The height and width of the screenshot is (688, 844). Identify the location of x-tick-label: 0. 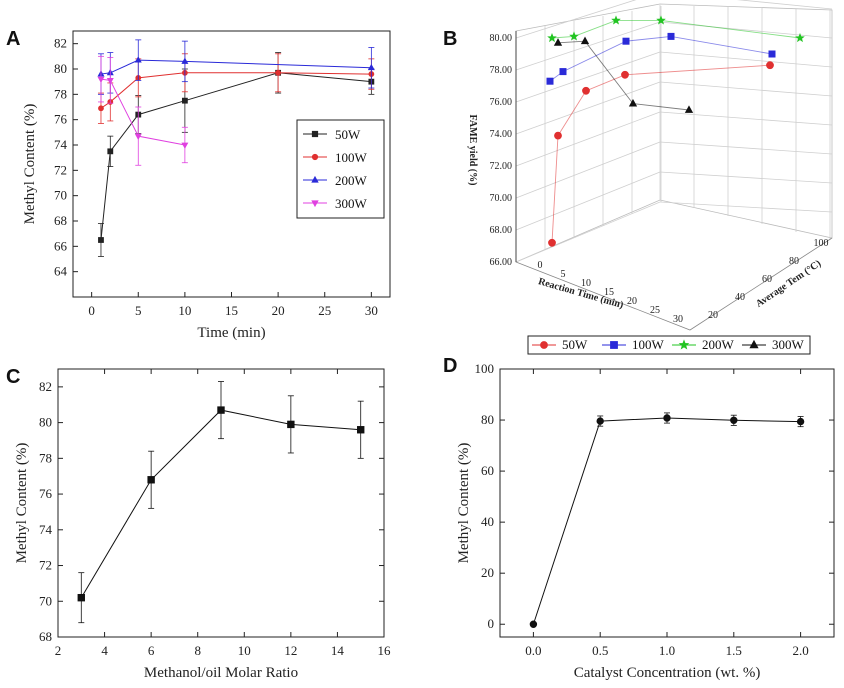
(91, 310).